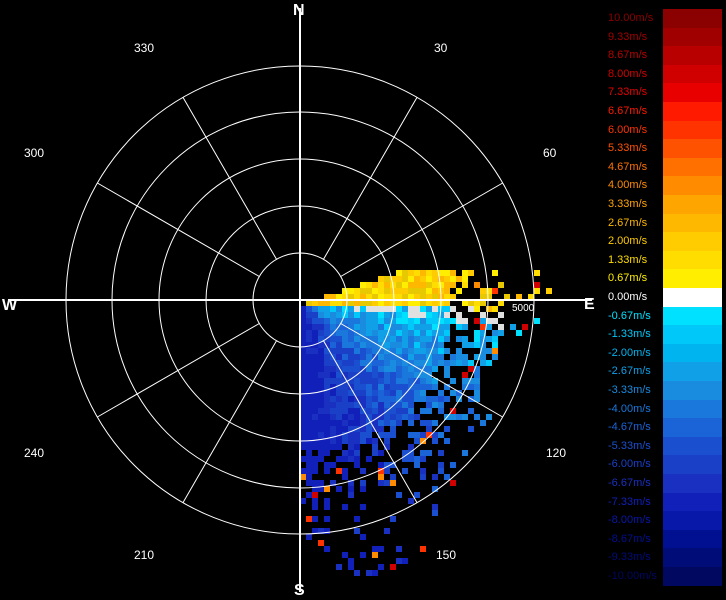 The height and width of the screenshot is (600, 726). I want to click on legend-row: -1.33m/s, so click(666, 335).